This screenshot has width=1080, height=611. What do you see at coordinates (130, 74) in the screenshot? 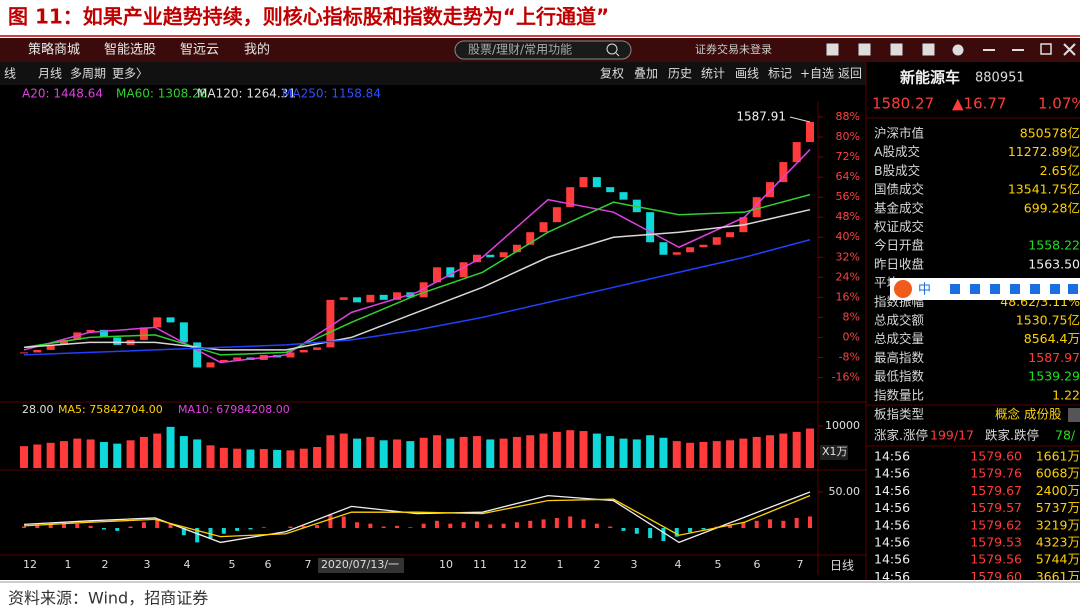
I see `toolbar-item: 更多〉` at bounding box center [130, 74].